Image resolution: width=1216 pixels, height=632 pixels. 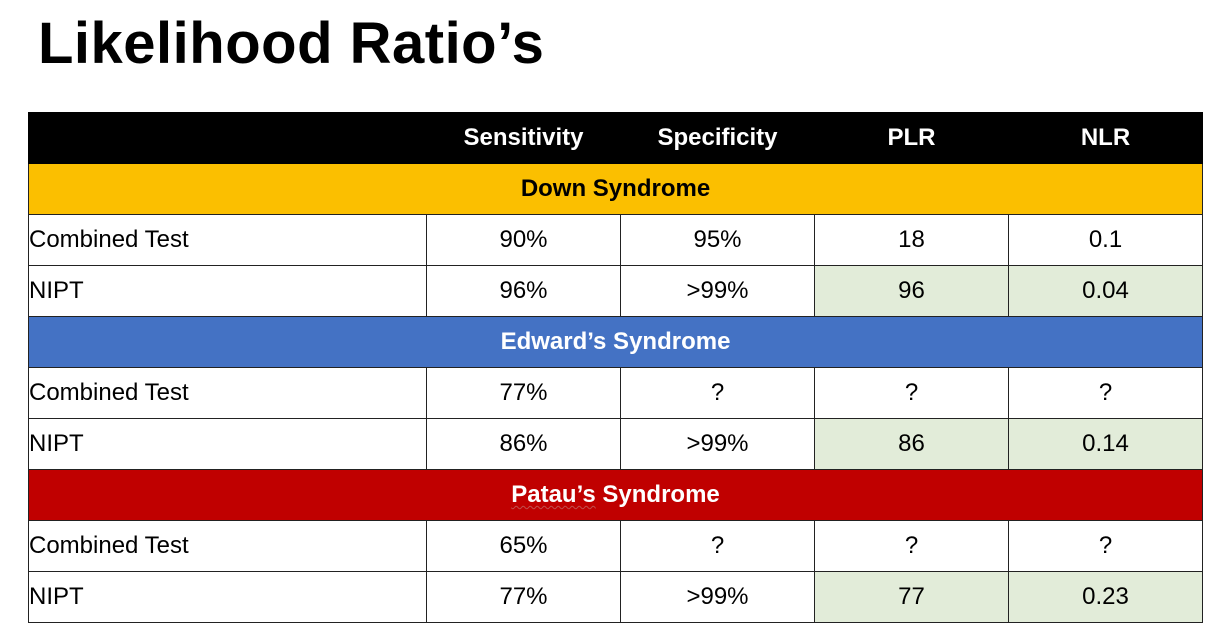 I want to click on header-specificity: Specificity, so click(x=717, y=138).